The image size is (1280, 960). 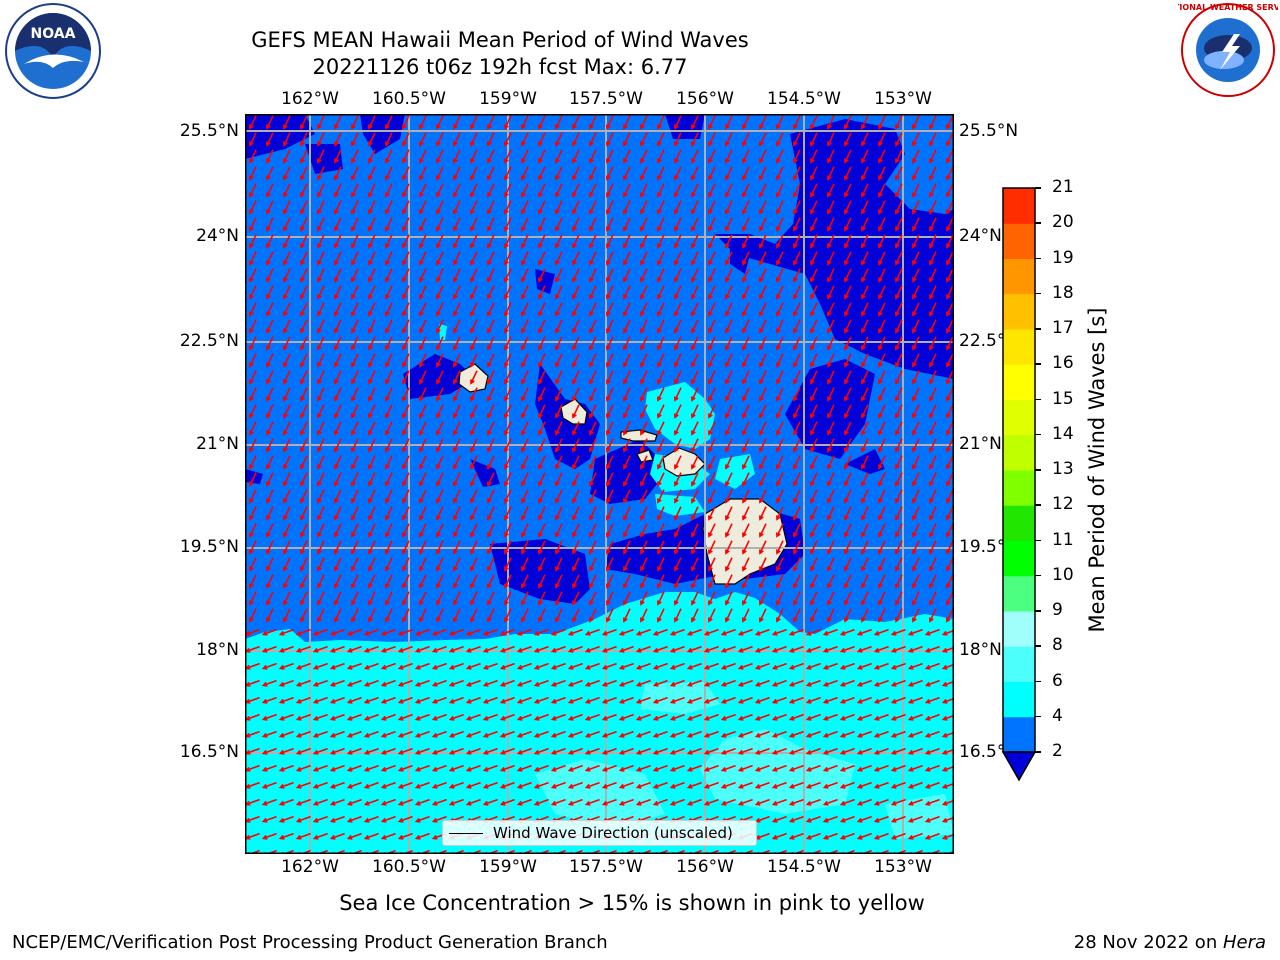 I want to click on colorbar-tick-label: 8, so click(x=1057, y=645).